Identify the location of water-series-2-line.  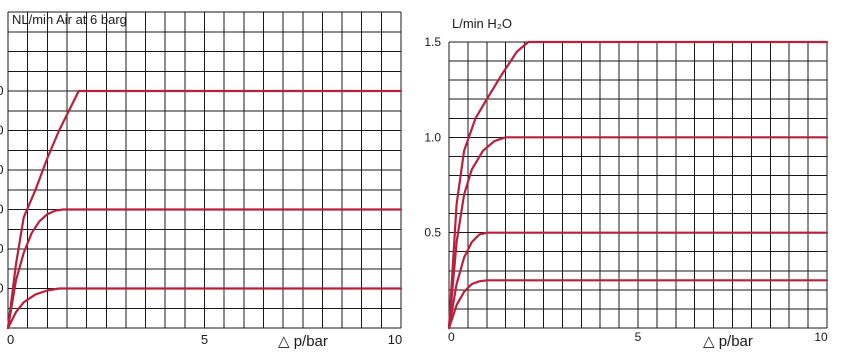
(638, 280).